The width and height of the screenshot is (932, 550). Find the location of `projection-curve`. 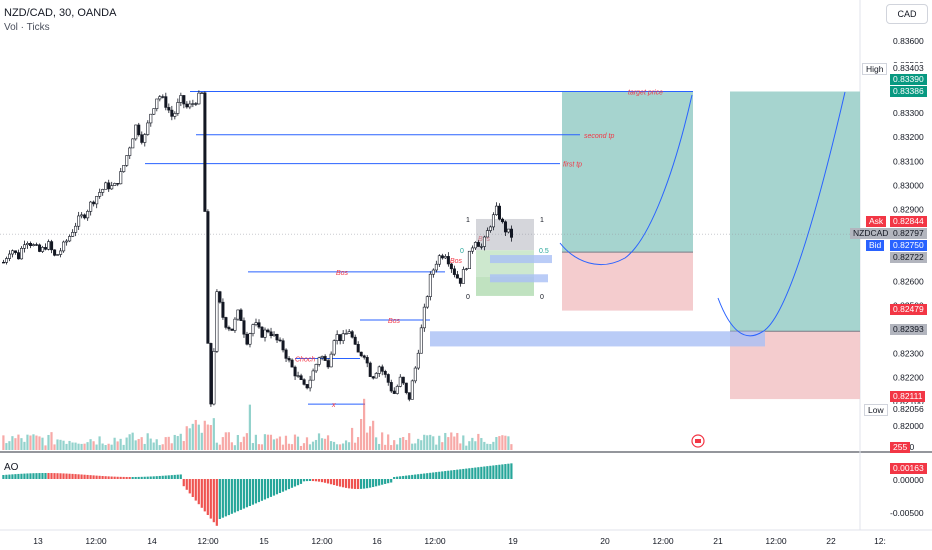

projection-curve is located at coordinates (781, 214).